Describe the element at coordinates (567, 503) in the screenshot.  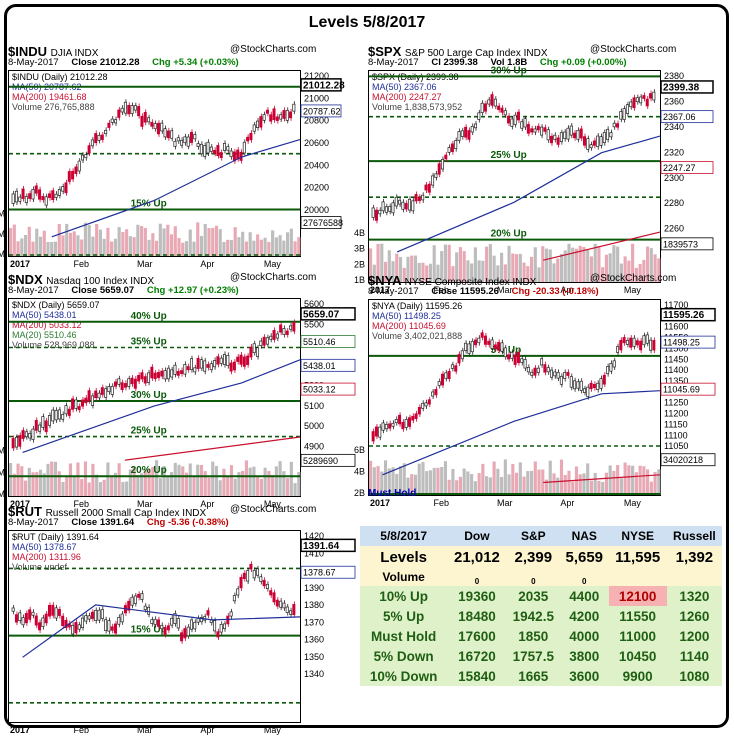
I see `month-label: Apr` at that location.